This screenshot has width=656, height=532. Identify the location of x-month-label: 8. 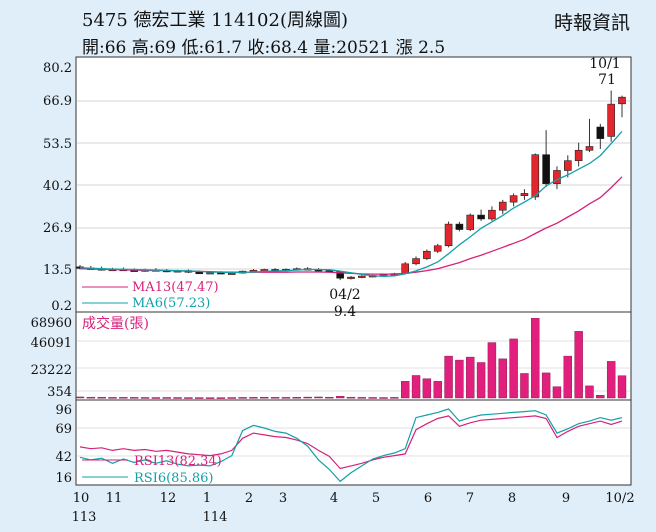
(512, 498).